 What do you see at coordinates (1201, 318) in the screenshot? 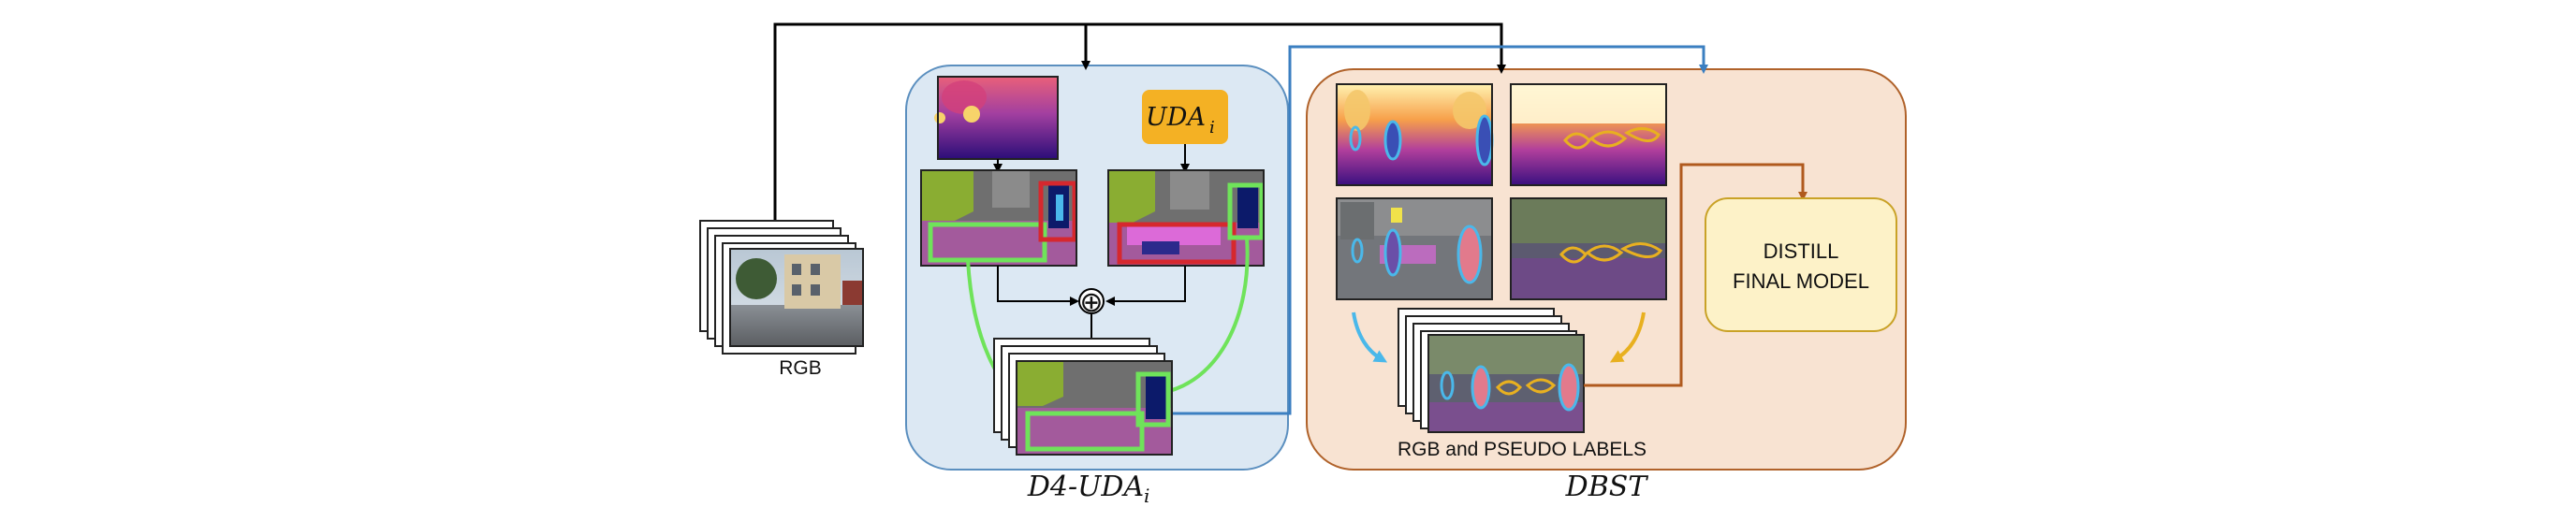
I see `green-curve-right` at bounding box center [1201, 318].